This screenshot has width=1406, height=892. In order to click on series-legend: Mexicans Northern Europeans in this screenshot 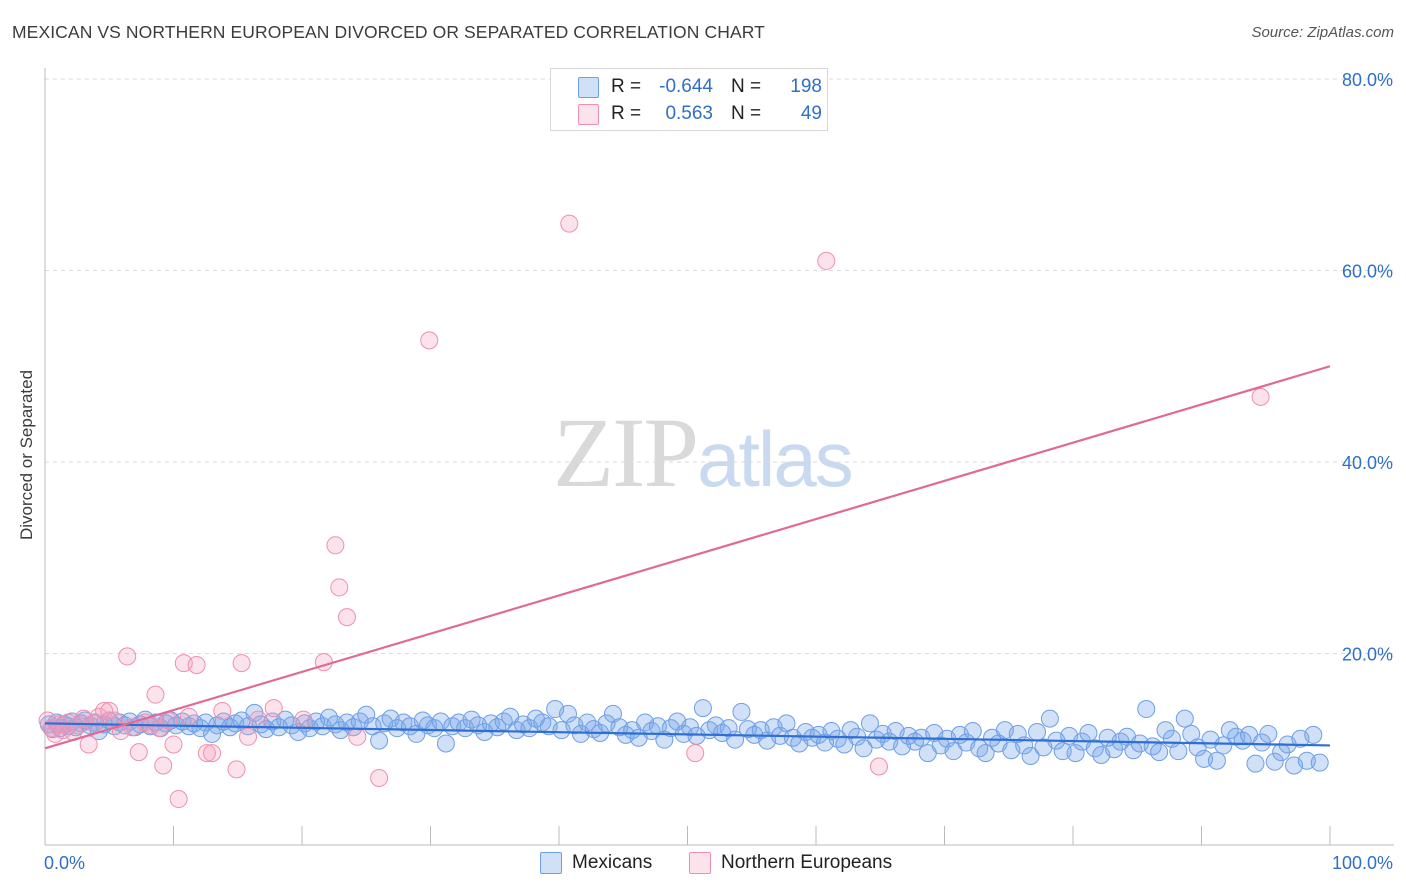, I will do `click(703, 864)`.